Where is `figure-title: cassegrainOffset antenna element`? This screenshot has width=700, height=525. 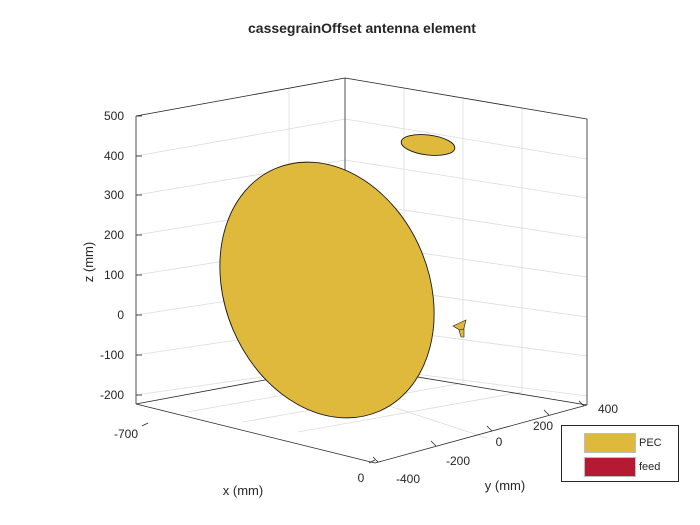 figure-title: cassegrainOffset antenna element is located at coordinates (362, 28).